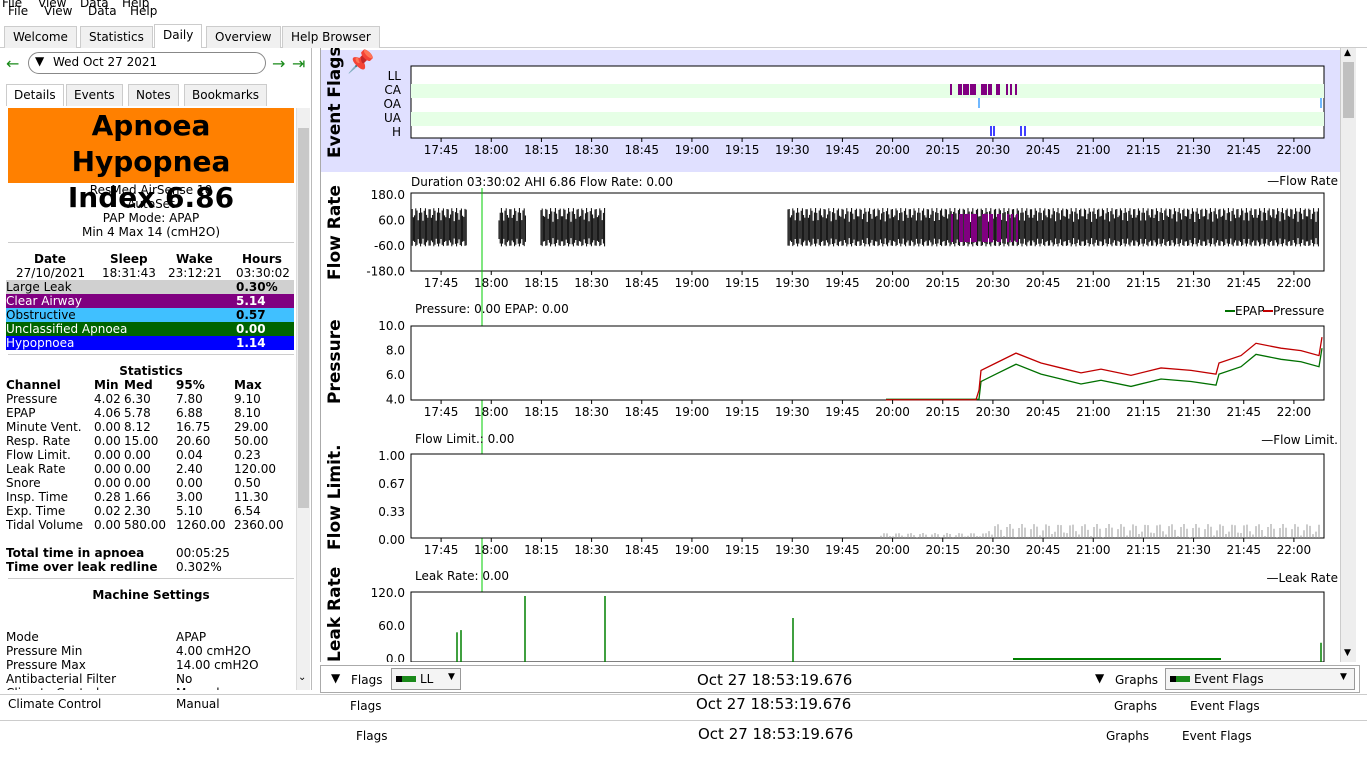 Image resolution: width=1367 pixels, height=769 pixels. Describe the element at coordinates (116, 37) in the screenshot. I see `tab-statistics: Statistics` at that location.